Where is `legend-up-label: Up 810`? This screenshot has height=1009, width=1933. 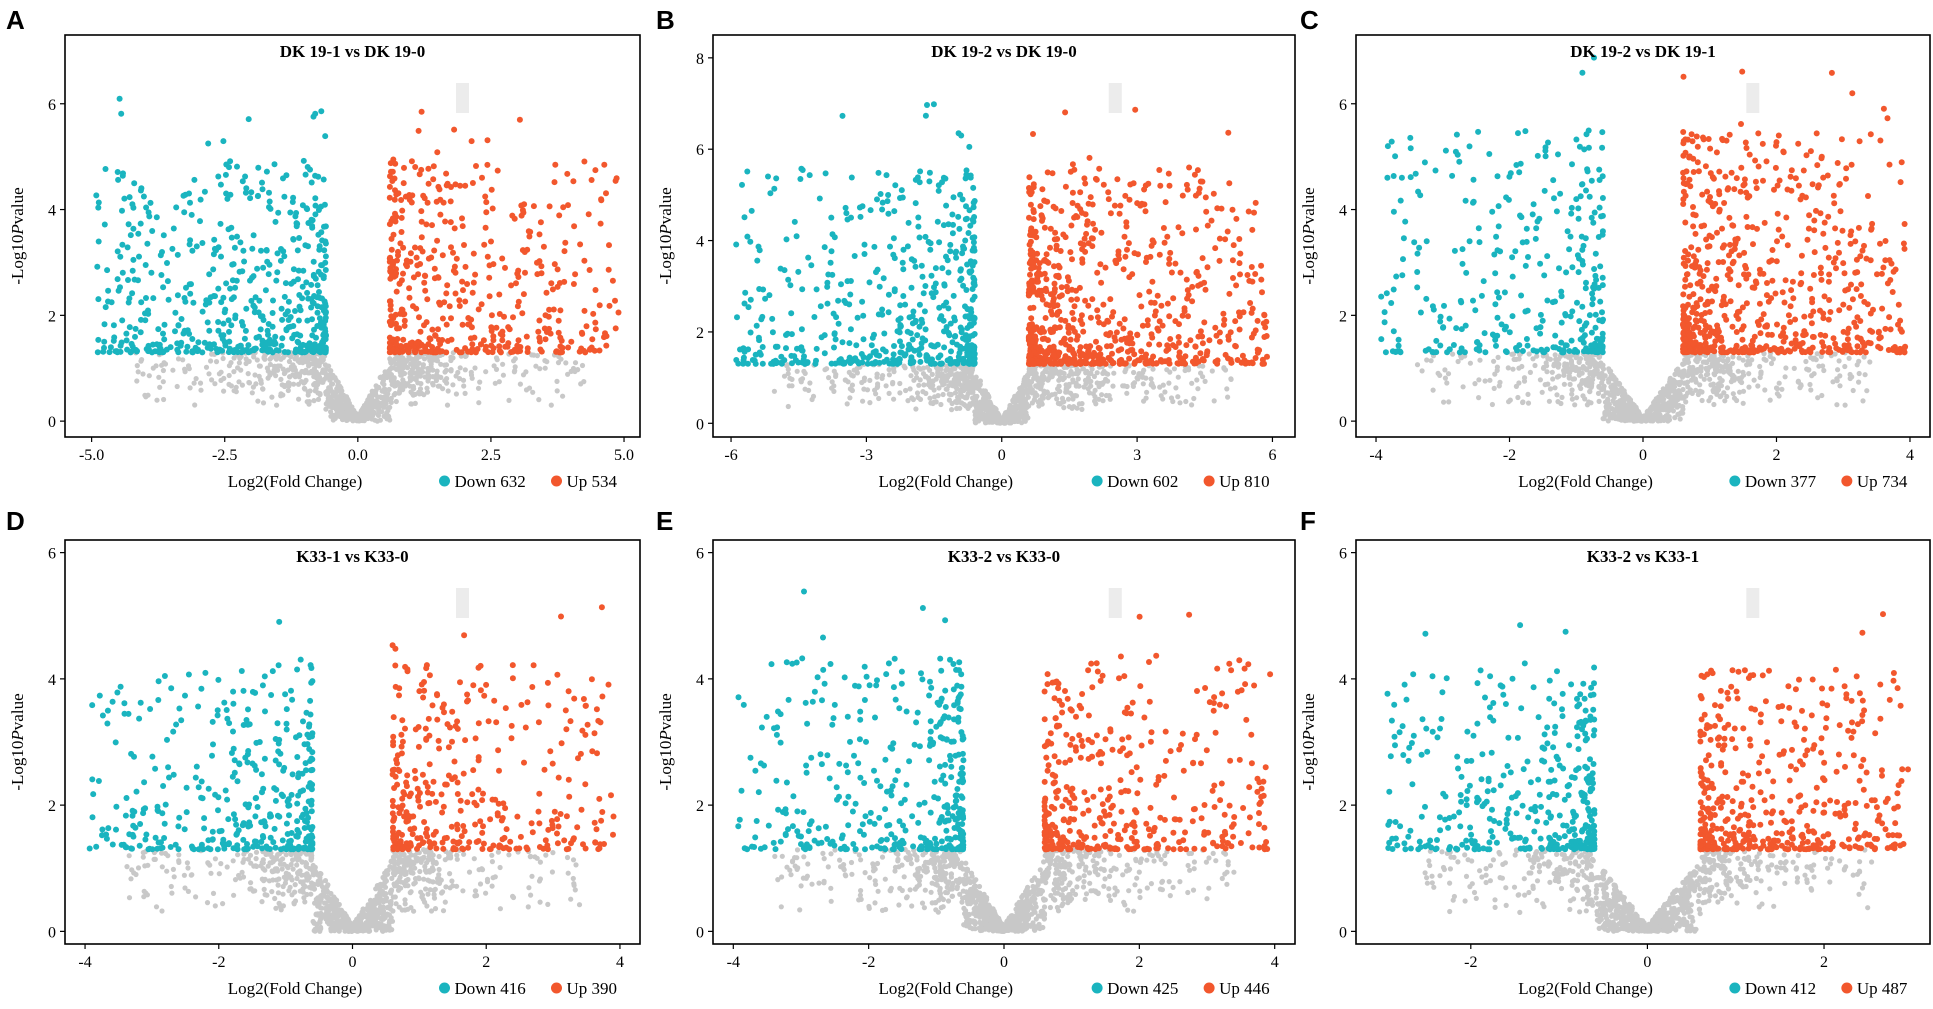
legend-up-label: Up 810 is located at coordinates (1244, 481).